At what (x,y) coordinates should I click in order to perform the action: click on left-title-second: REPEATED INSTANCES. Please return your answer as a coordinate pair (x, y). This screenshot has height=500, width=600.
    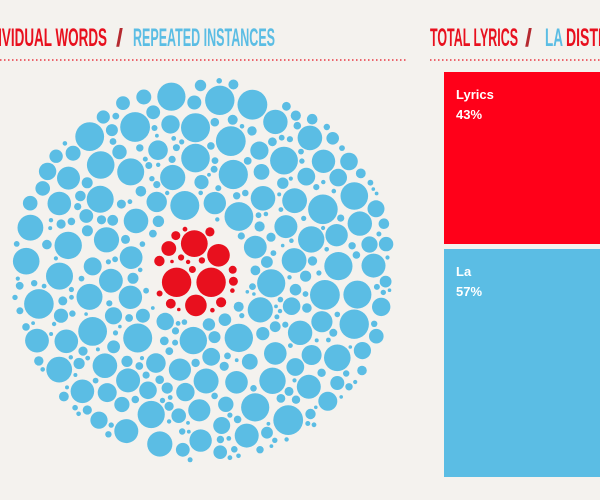
    Looking at the image, I should click on (204, 38).